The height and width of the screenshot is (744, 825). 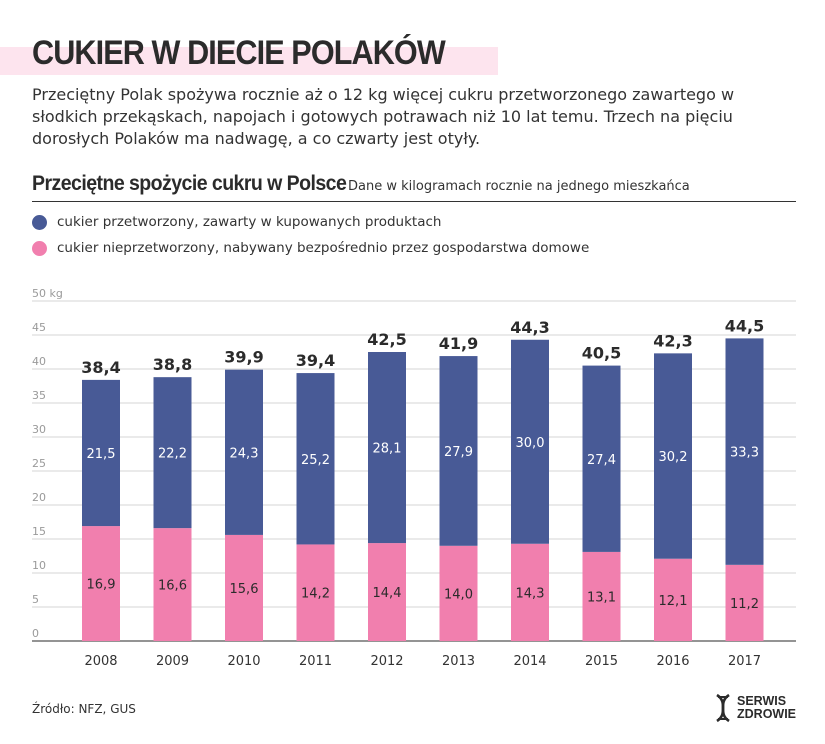 I want to click on total-label: 41,9, so click(x=458, y=343).